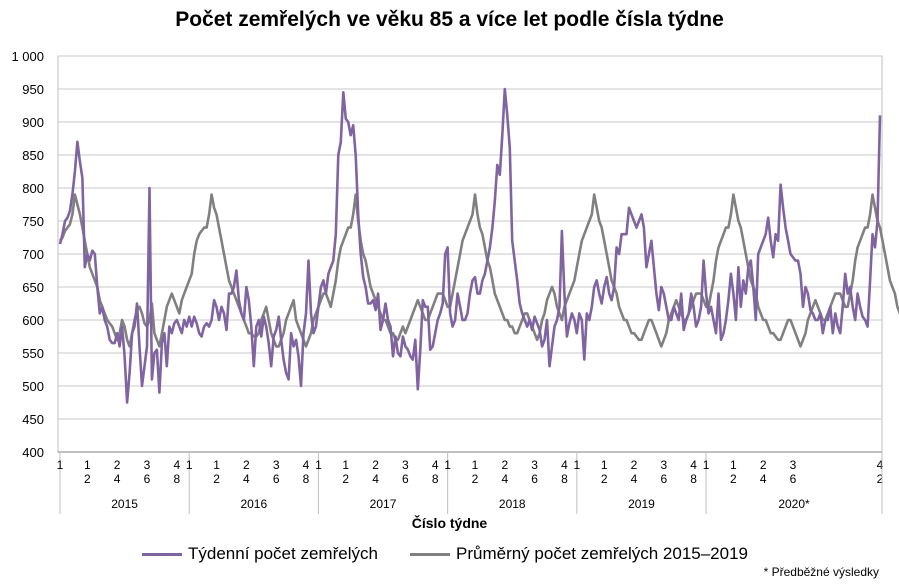 This screenshot has width=899, height=587. I want to click on y-tick-label: 1 000, so click(27, 56).